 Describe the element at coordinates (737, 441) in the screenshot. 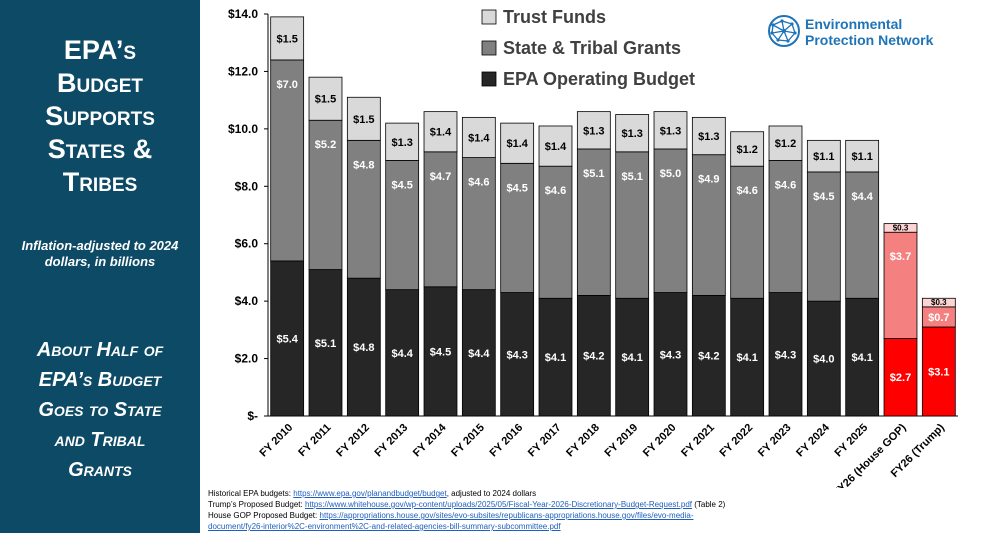

I see `x-tick-label: FY 2022` at that location.